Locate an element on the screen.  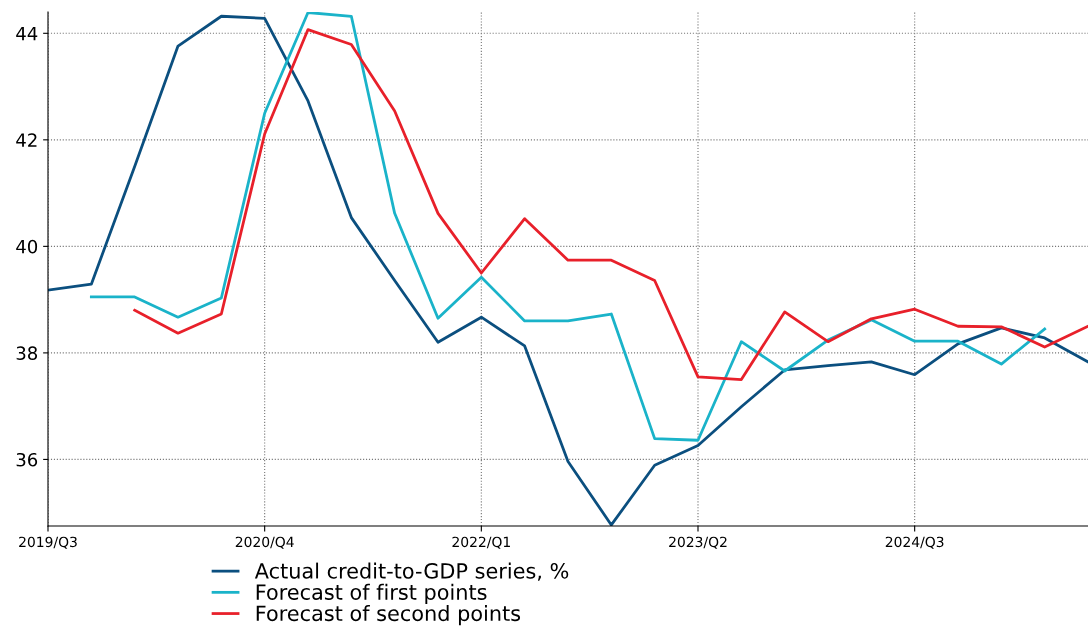
x-tick-label: 2019/Q3 is located at coordinates (48, 542).